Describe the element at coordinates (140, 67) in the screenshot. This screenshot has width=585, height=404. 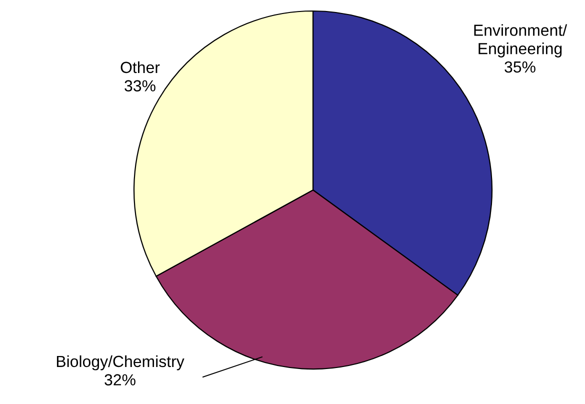
I see `slice-label: Other` at that location.